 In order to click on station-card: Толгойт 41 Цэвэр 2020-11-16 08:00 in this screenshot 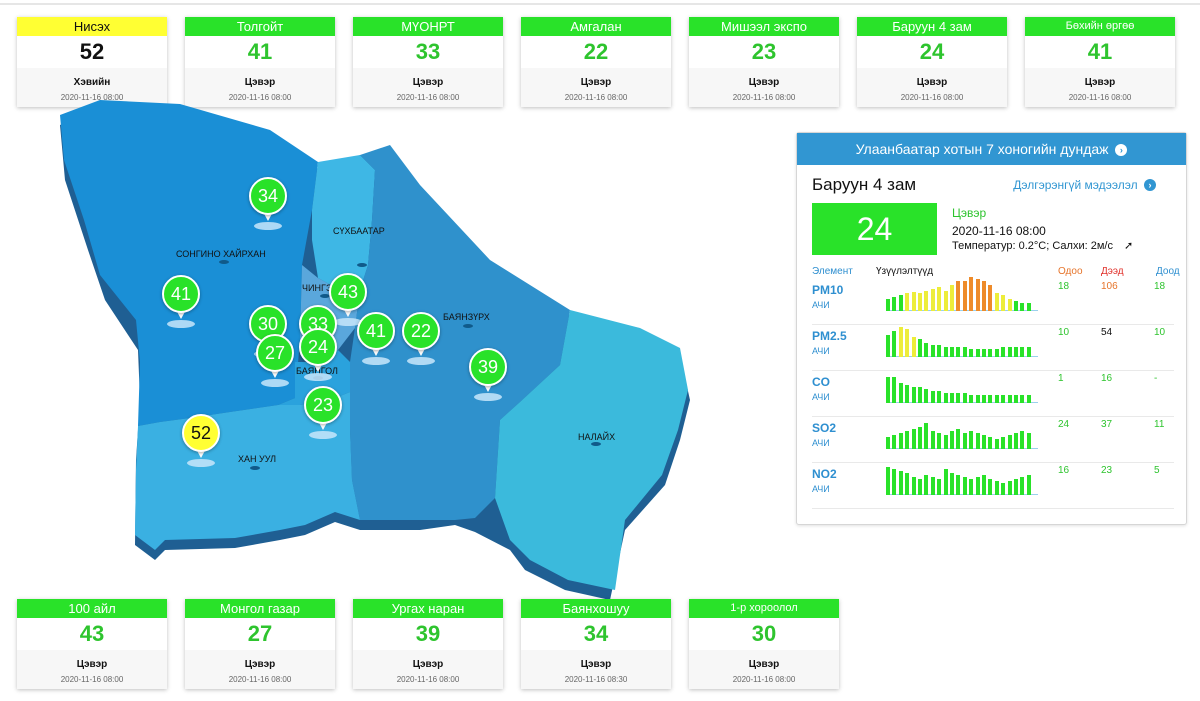, I will do `click(260, 62)`.